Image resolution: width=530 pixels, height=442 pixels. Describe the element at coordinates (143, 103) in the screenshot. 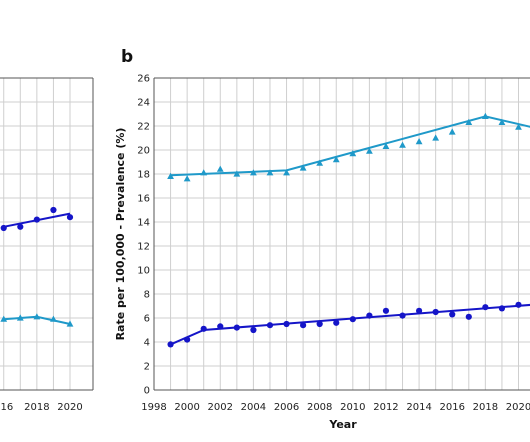

I see `y-tick-label: 24` at that location.